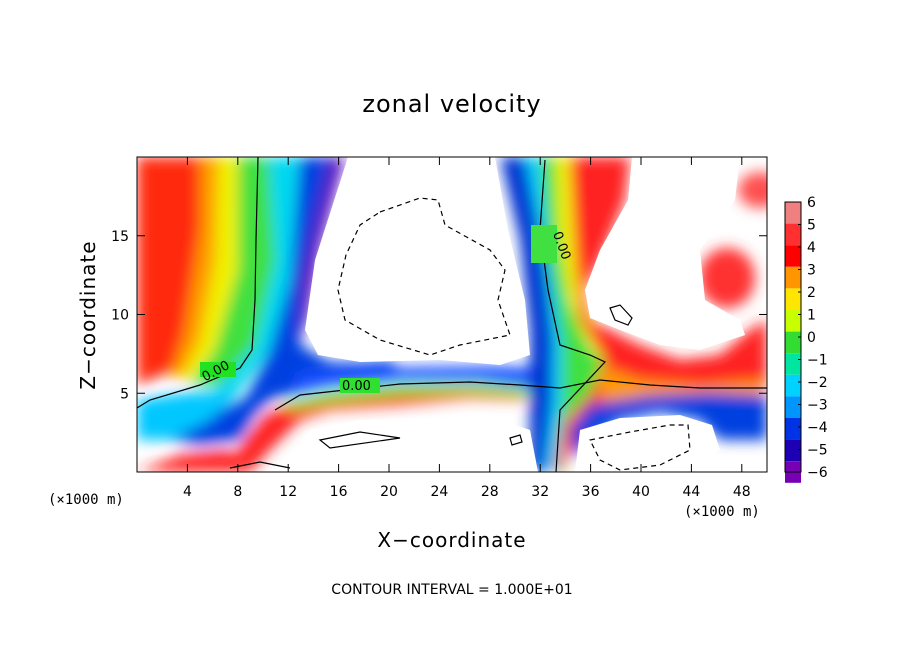 This screenshot has height=654, width=904. What do you see at coordinates (817, 406) in the screenshot?
I see `colorbar-tick-label: −3` at bounding box center [817, 406].